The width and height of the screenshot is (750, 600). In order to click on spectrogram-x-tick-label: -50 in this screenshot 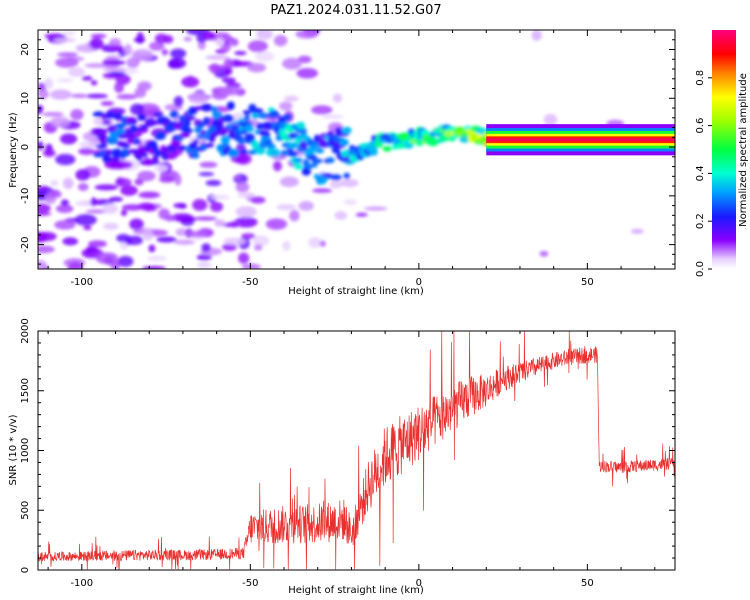, I will do `click(250, 282)`.